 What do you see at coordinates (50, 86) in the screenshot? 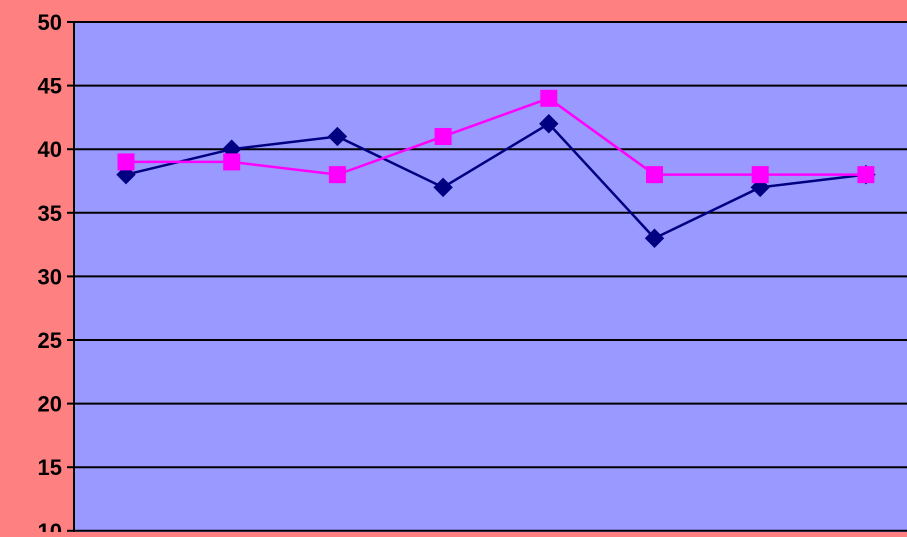
I see `y-tick-label: 45` at bounding box center [50, 86].